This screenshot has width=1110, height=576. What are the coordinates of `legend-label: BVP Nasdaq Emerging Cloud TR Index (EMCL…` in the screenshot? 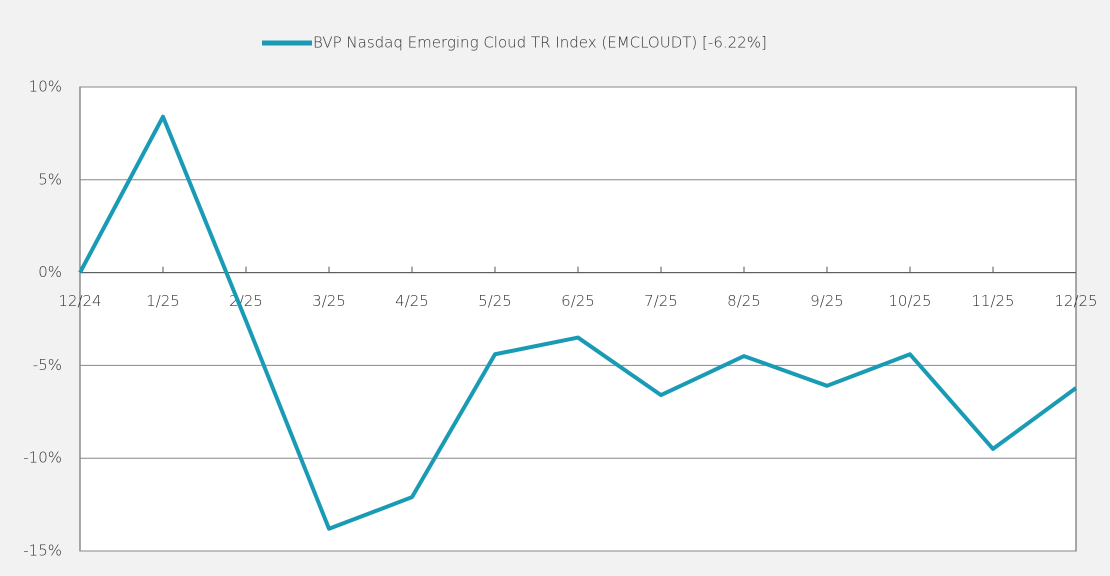 It's located at (540, 43).